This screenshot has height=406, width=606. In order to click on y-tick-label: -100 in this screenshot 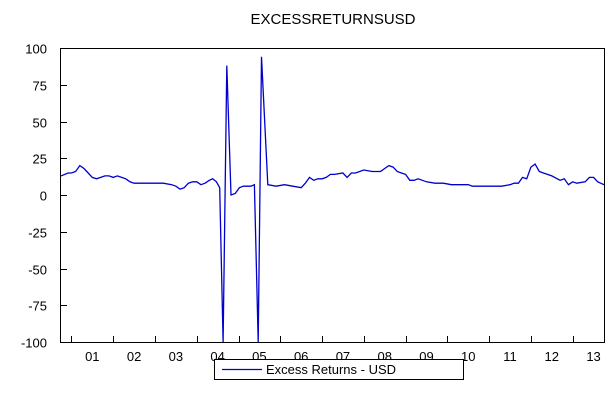, I will do `click(34, 343)`.